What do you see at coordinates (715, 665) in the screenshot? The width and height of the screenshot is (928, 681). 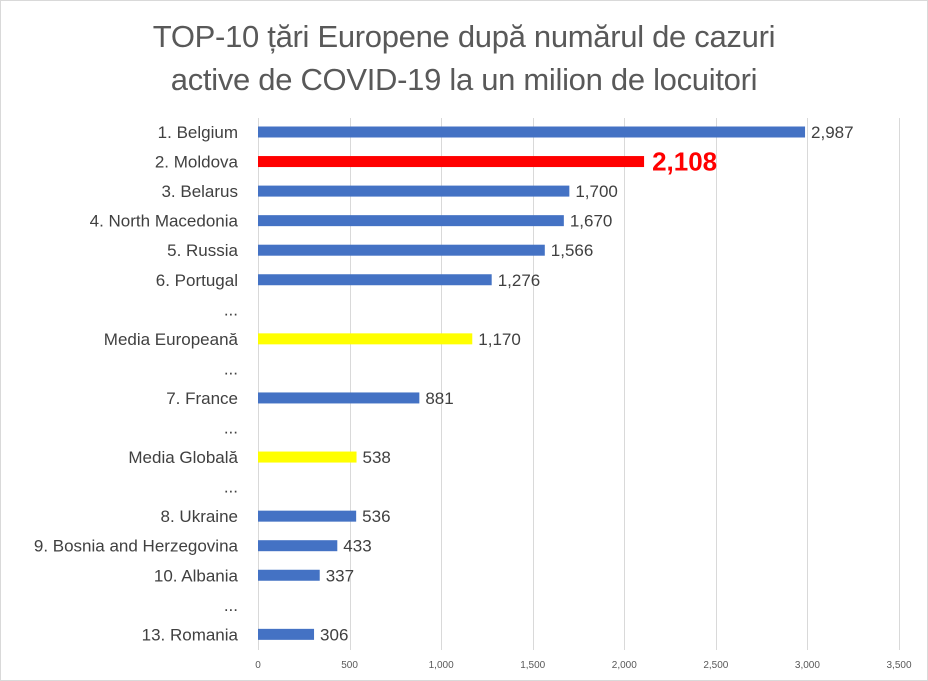 I see `x-tick-label: 2,500` at bounding box center [715, 665].